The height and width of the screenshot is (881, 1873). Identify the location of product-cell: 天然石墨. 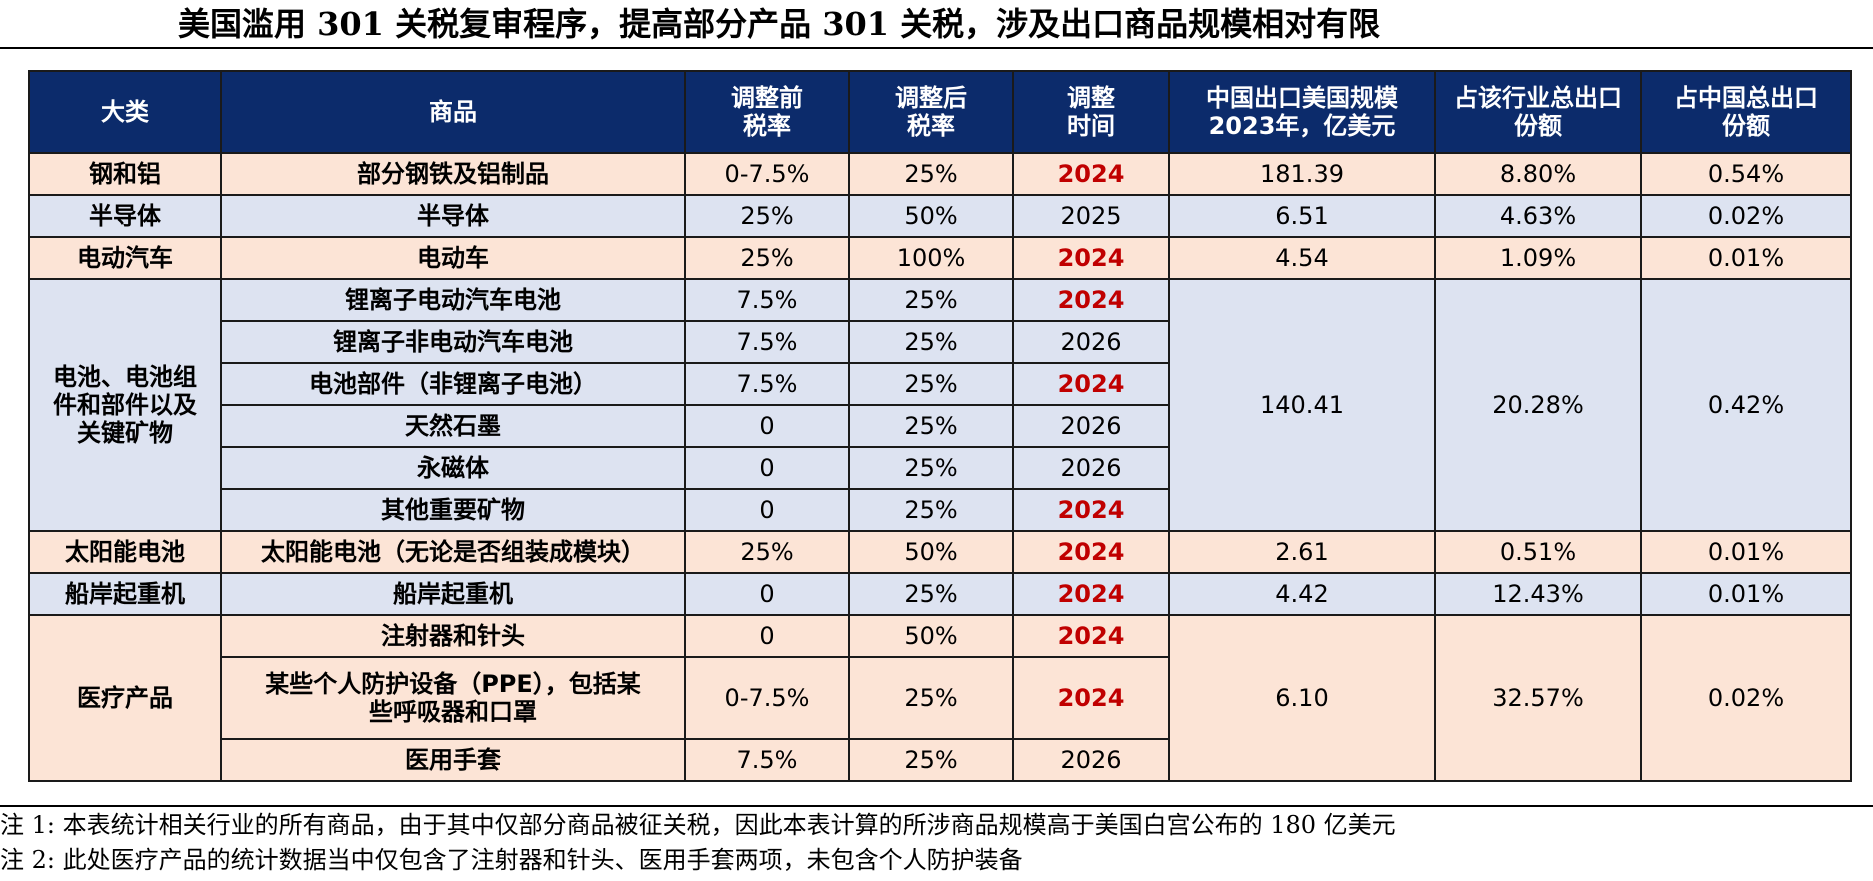
(453, 426).